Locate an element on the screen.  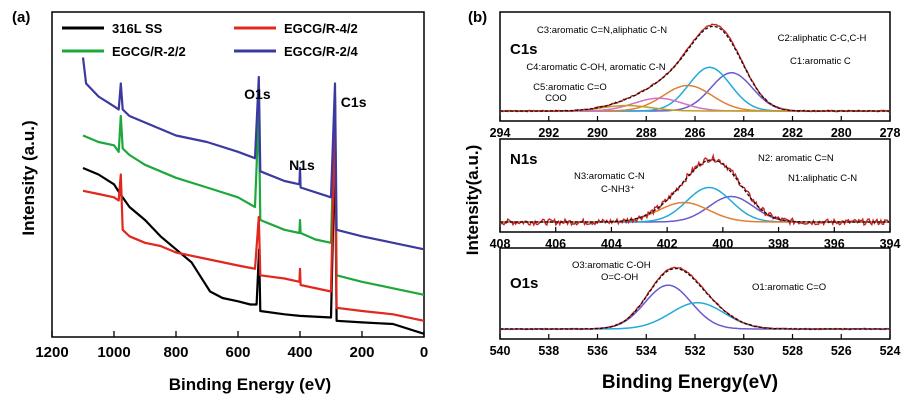
peak-annotation: C1:aromatic C is located at coordinates (820, 61).